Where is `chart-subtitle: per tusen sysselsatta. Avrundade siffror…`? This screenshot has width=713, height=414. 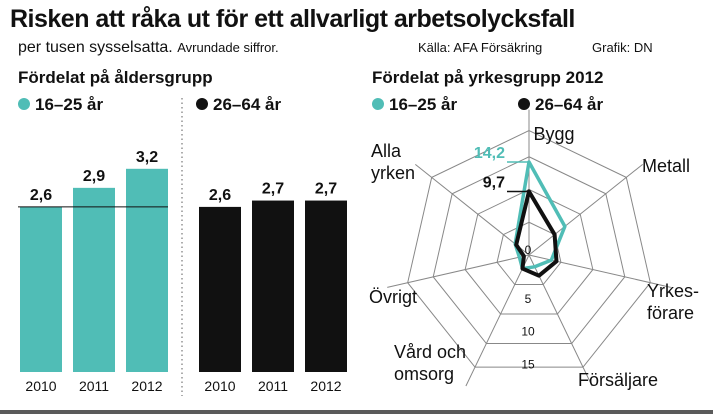 chart-subtitle: per tusen sysselsatta. Avrundade siffror… is located at coordinates (148, 48).